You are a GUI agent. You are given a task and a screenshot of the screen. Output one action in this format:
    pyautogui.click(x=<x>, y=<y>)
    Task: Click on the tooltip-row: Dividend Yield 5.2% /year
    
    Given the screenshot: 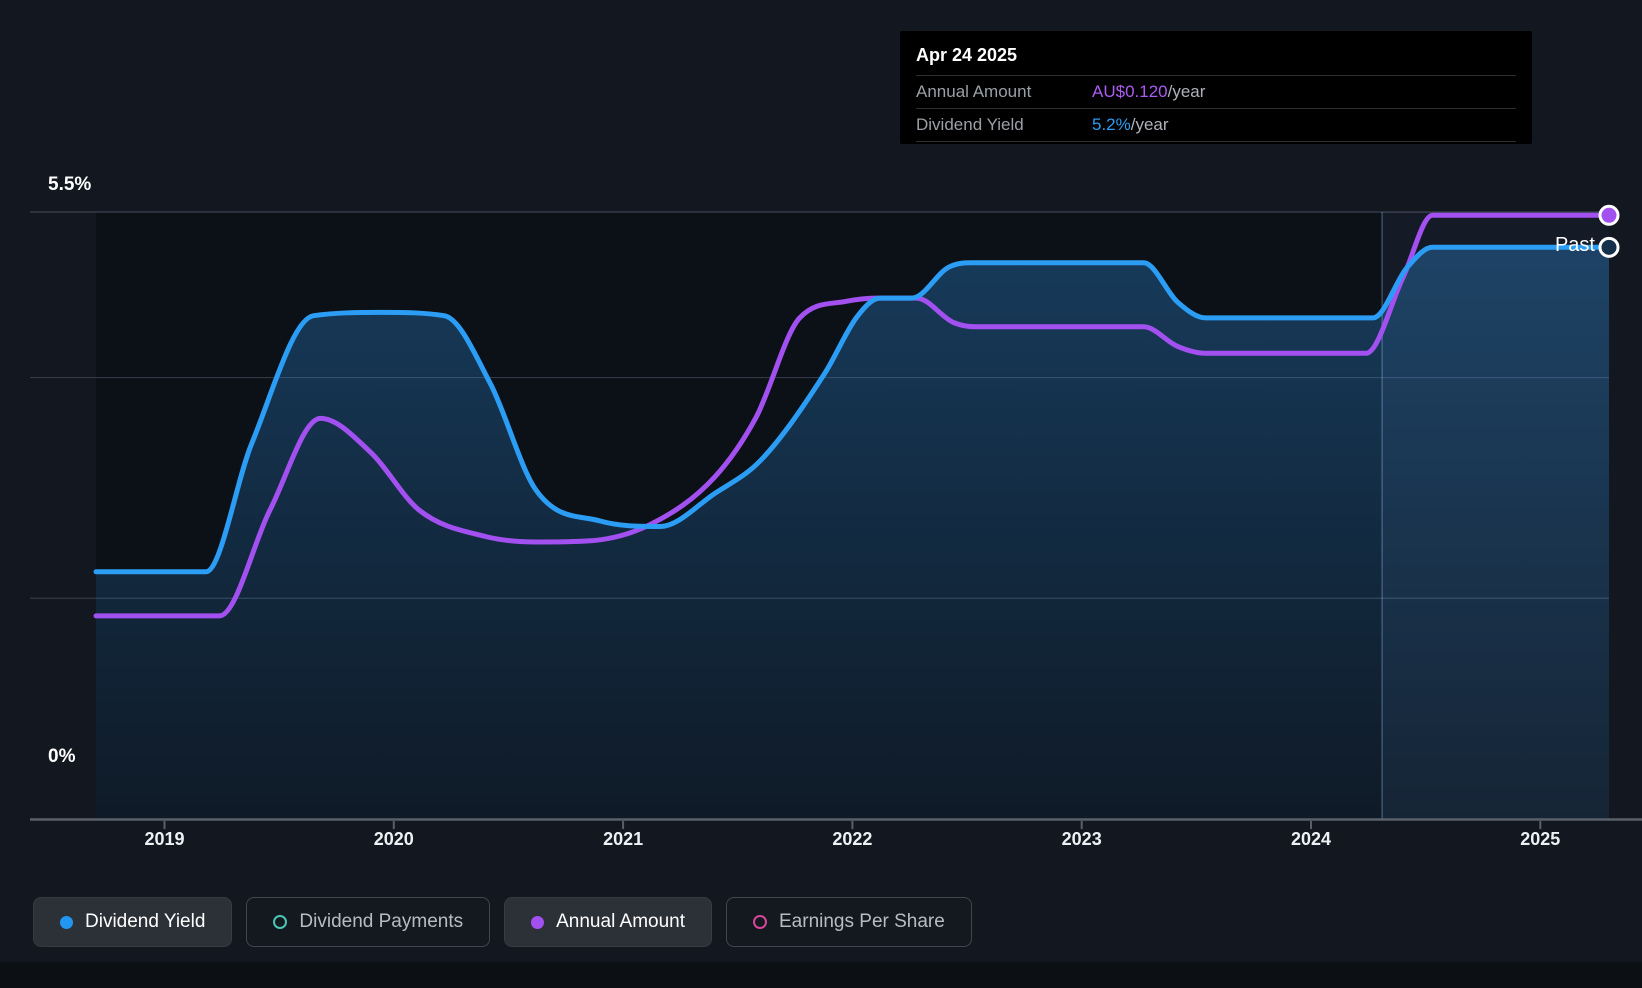 What is the action you would take?
    pyautogui.click(x=1216, y=125)
    